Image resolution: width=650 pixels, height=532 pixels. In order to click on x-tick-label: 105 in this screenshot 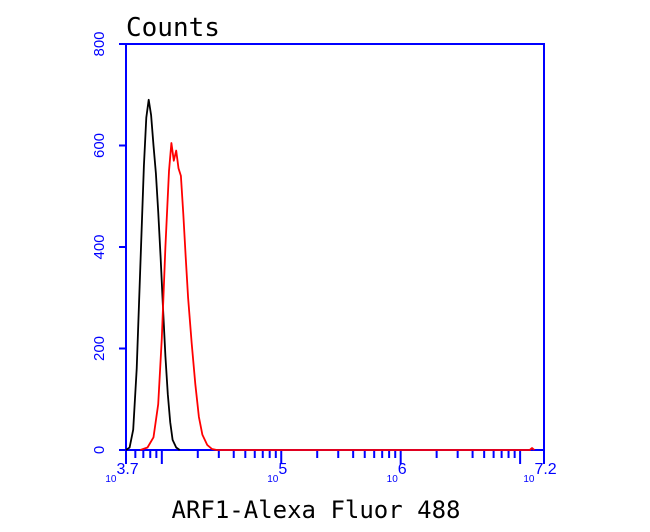, I will do `click(277, 473)`.